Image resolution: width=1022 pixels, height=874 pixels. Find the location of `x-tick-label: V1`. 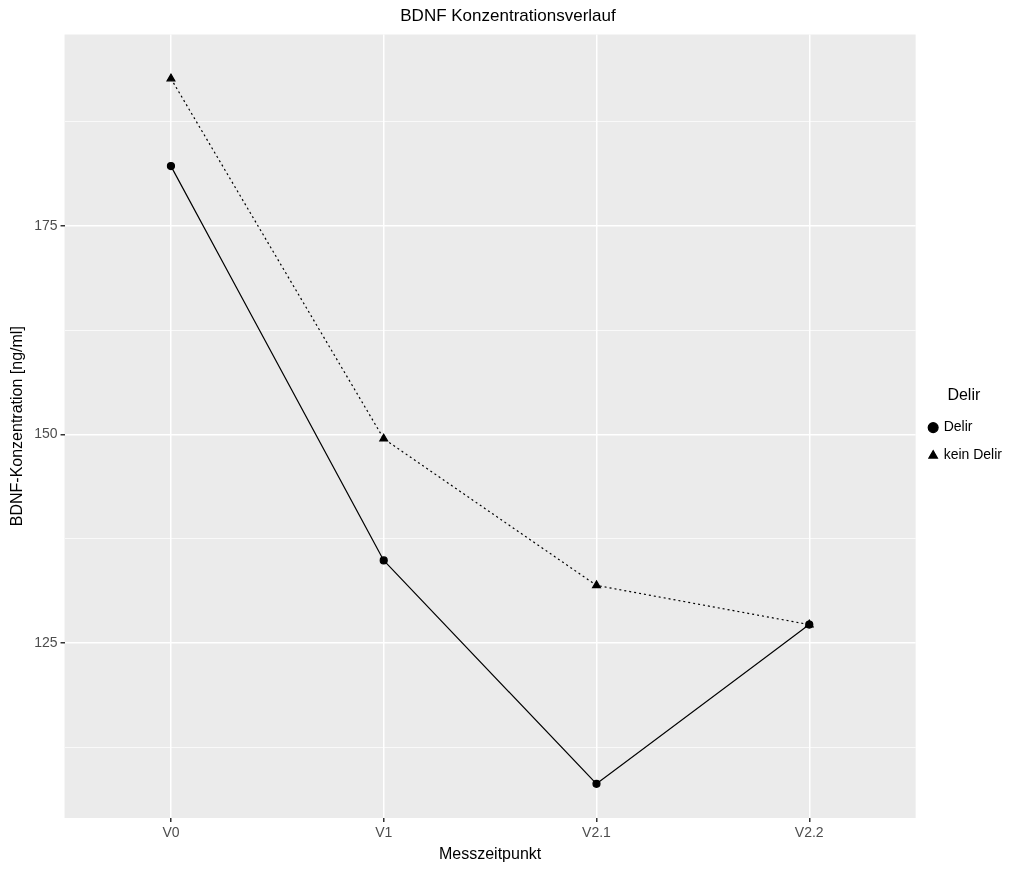

x-tick-label: V1 is located at coordinates (384, 832).